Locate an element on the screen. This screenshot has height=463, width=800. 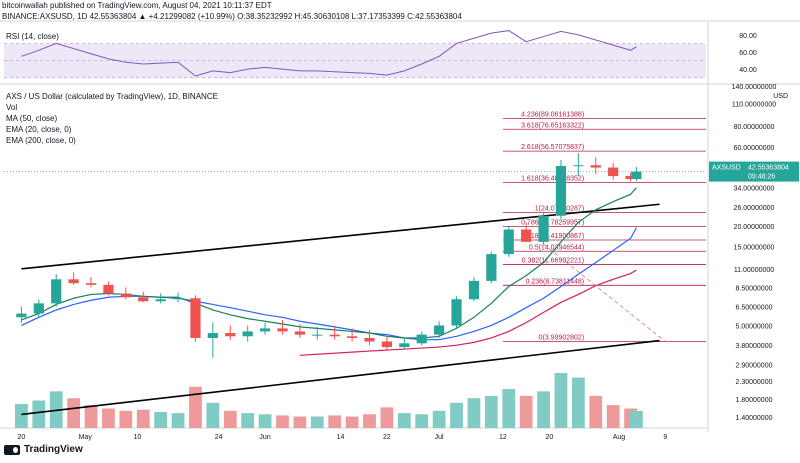
price-tick-label: 2.90000000 is located at coordinates (754, 366).